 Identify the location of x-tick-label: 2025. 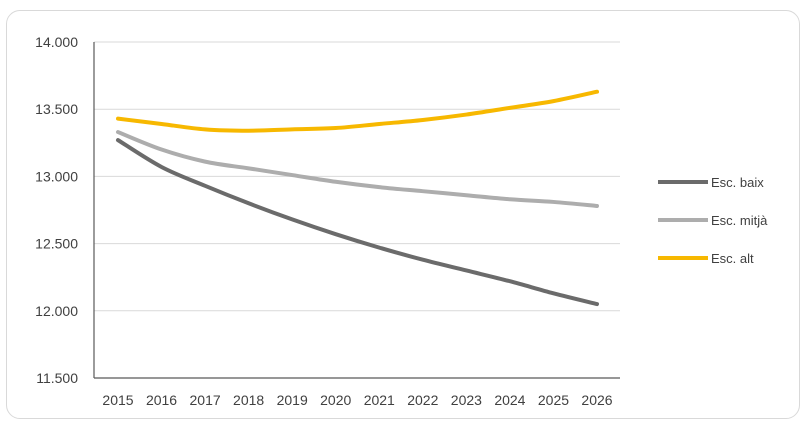
(553, 400).